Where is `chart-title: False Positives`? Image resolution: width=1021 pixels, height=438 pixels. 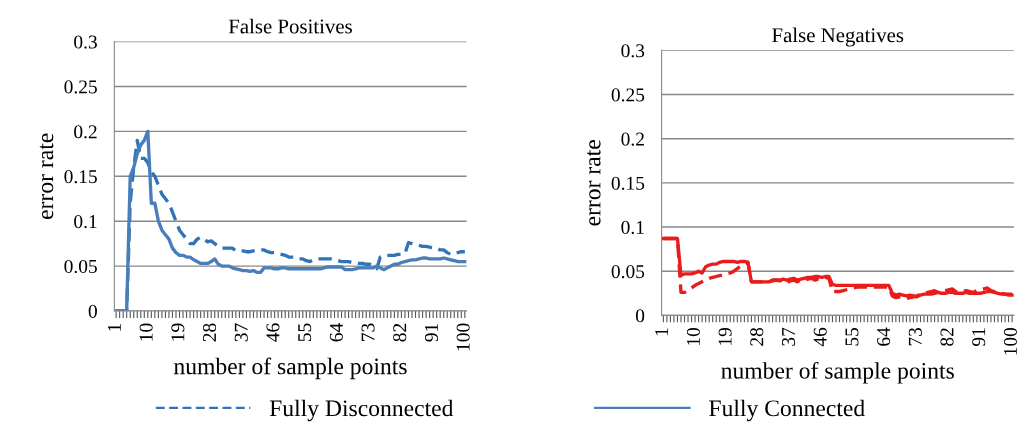
chart-title: False Positives is located at coordinates (290, 26).